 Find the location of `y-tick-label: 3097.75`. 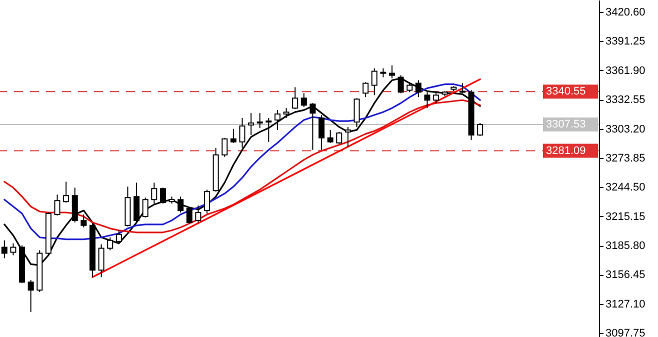

y-tick-label: 3097.75 is located at coordinates (626, 332).